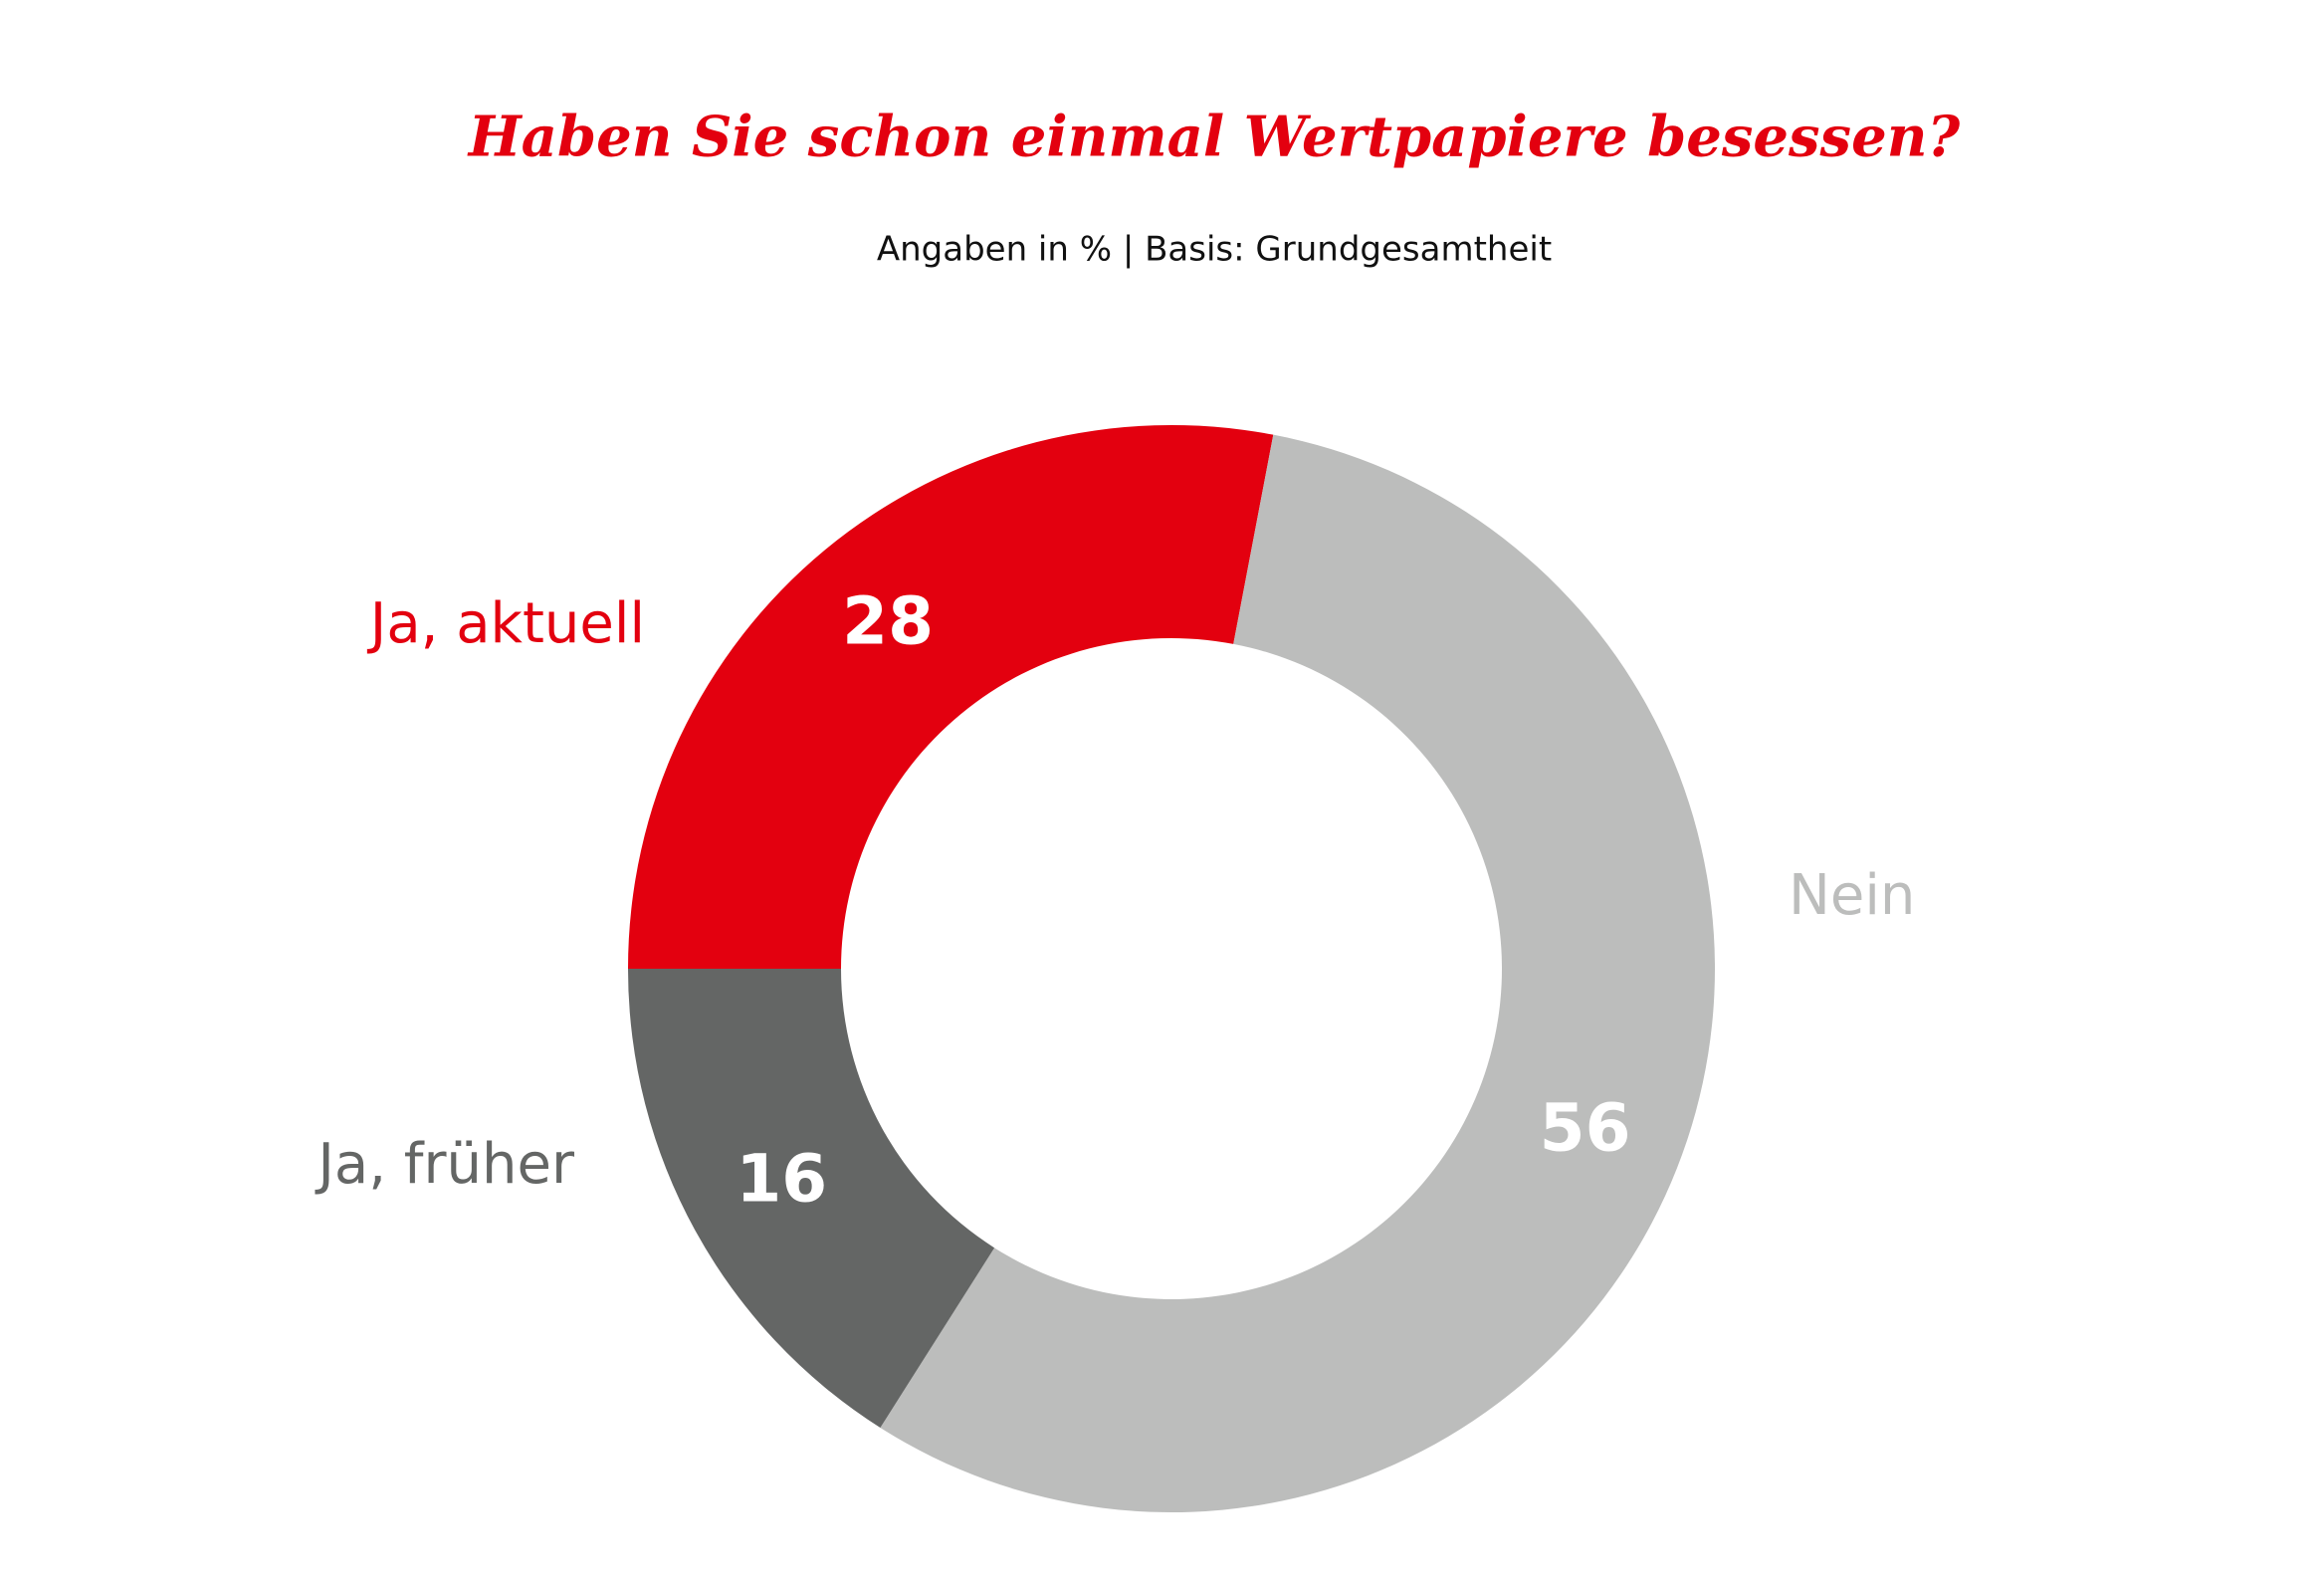 This screenshot has width=2324, height=1584. I want to click on value-label: 16, so click(781, 1178).